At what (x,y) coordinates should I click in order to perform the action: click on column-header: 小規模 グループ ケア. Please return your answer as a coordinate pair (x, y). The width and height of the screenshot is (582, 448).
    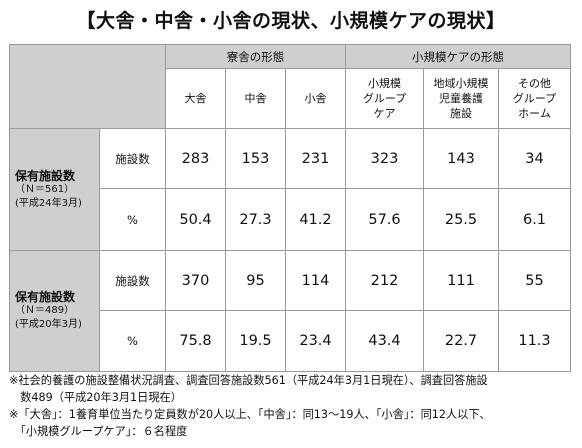
    Looking at the image, I should click on (384, 98).